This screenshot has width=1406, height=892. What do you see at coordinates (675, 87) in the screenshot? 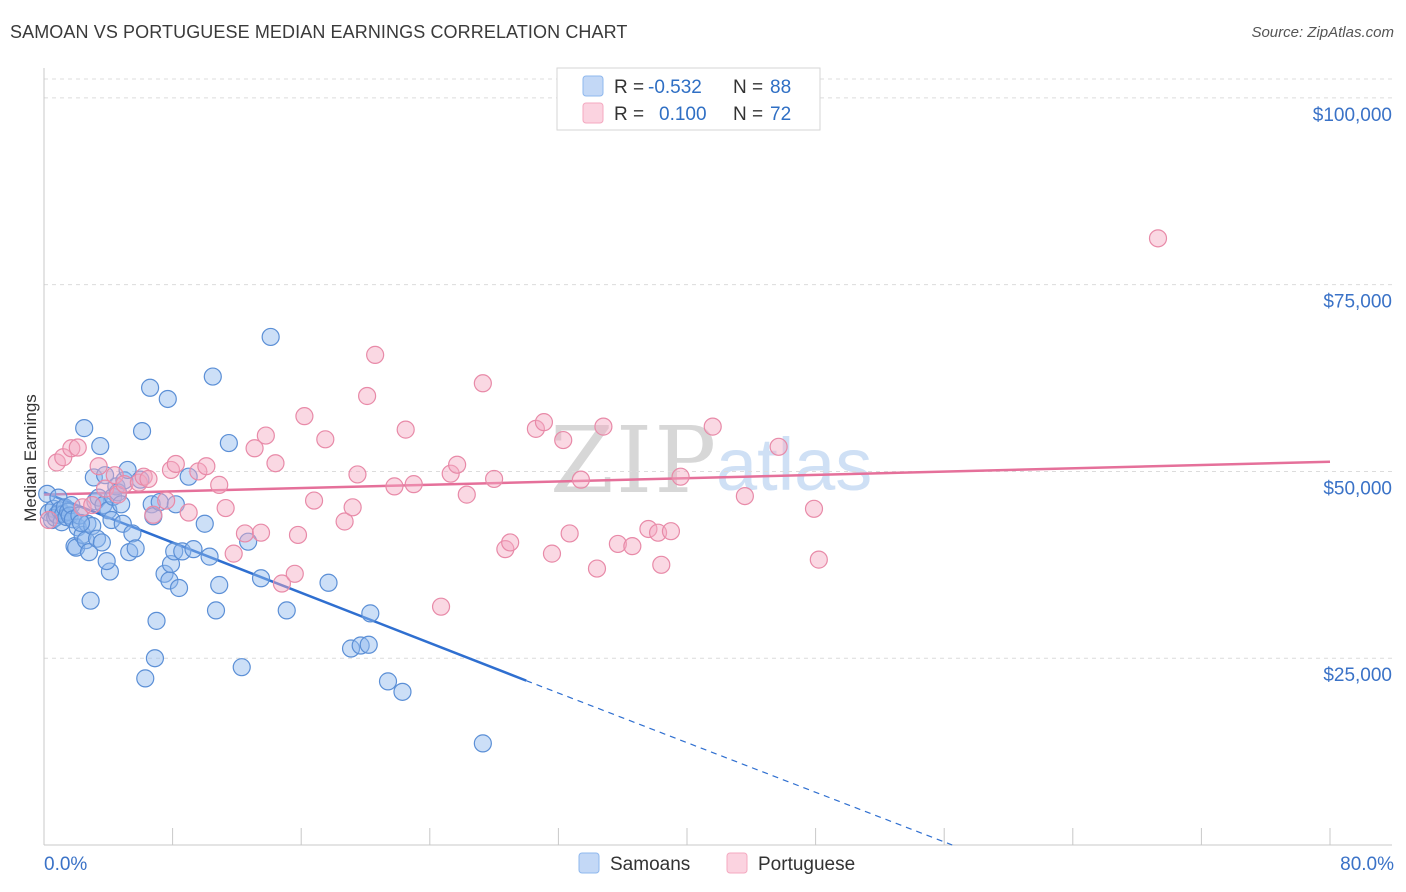
I see `legend-r-value-samoans: -0.532` at bounding box center [675, 87].